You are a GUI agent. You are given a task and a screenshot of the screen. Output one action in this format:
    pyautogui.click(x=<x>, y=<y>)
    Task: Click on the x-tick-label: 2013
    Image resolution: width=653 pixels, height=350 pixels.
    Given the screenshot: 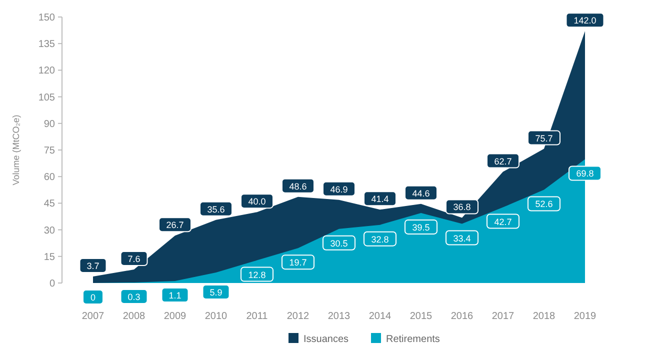 What is the action you would take?
    pyautogui.click(x=339, y=316)
    